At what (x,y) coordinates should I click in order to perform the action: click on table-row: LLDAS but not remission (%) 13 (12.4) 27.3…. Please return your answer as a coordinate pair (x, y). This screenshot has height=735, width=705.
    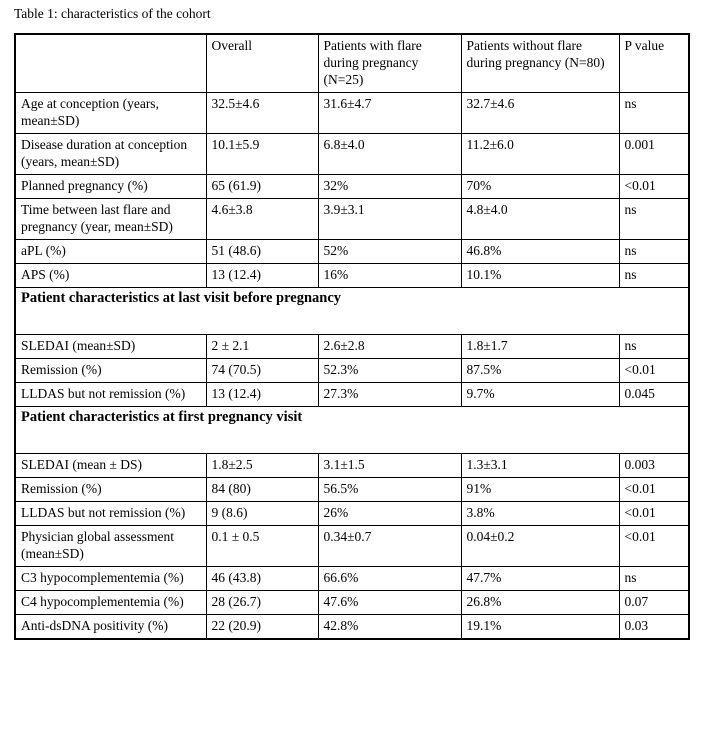
    Looking at the image, I should click on (352, 394).